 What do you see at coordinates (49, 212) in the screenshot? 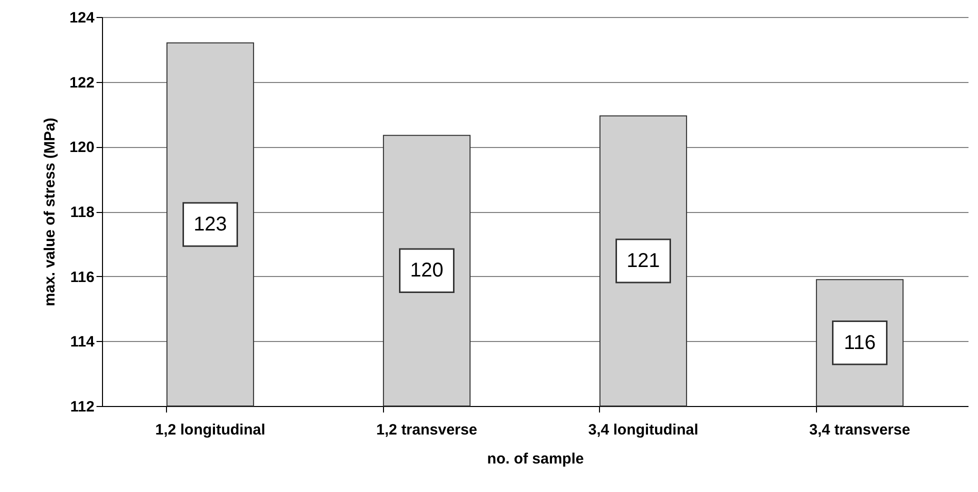
I see `y-axis-title: max. value of stress (MPa)` at bounding box center [49, 212].